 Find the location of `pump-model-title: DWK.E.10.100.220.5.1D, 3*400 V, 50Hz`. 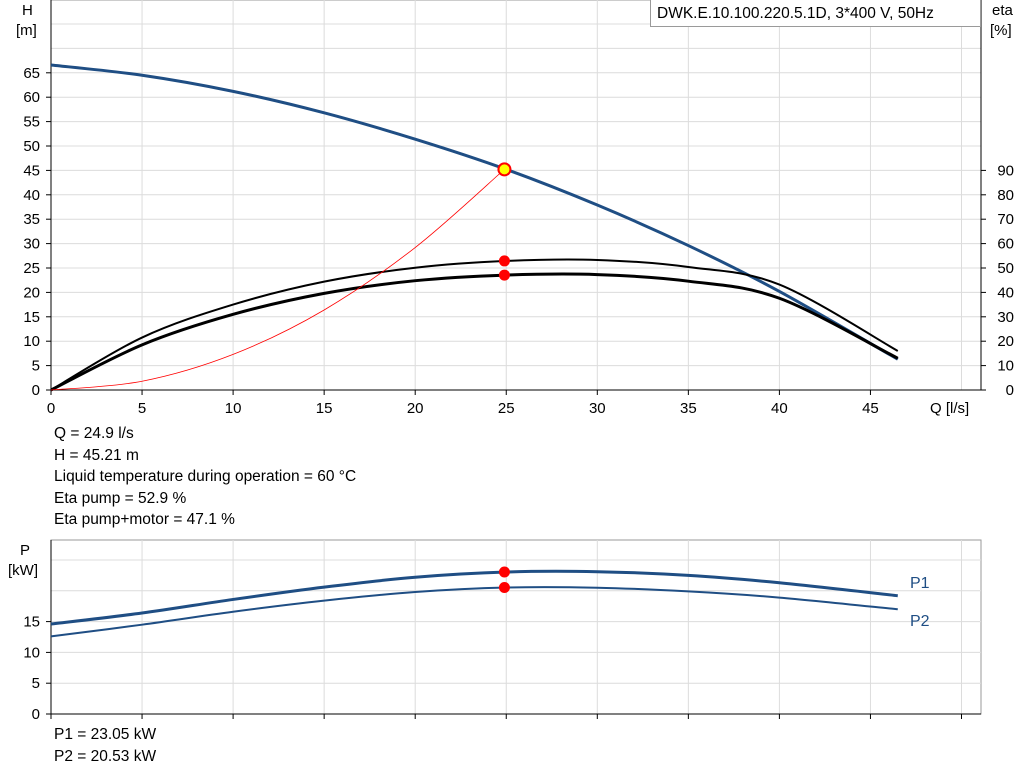

pump-model-title: DWK.E.10.100.220.5.1D, 3*400 V, 50Hz is located at coordinates (815, 13).